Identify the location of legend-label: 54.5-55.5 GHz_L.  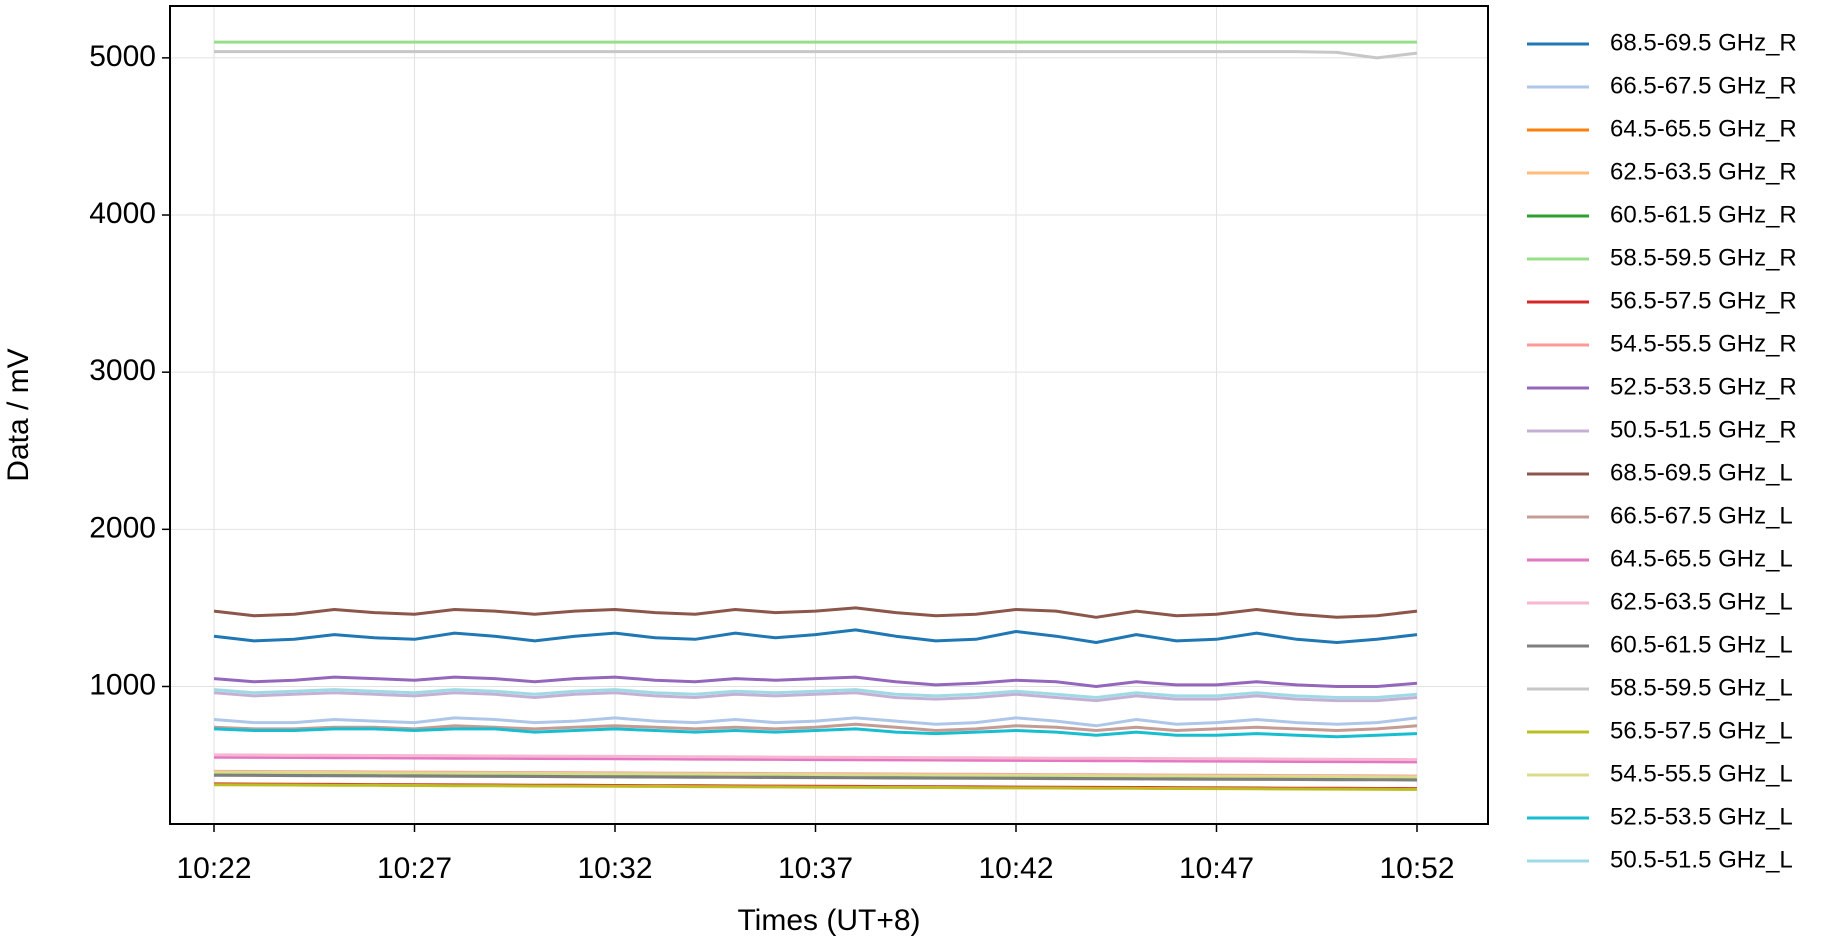
(1701, 773).